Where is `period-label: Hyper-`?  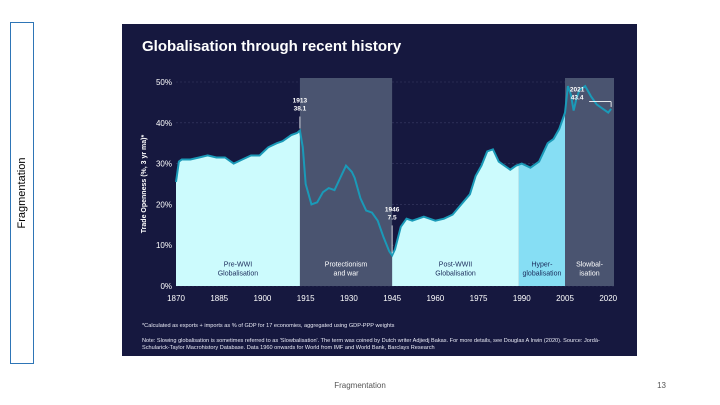
period-label: Hyper- is located at coordinates (542, 265).